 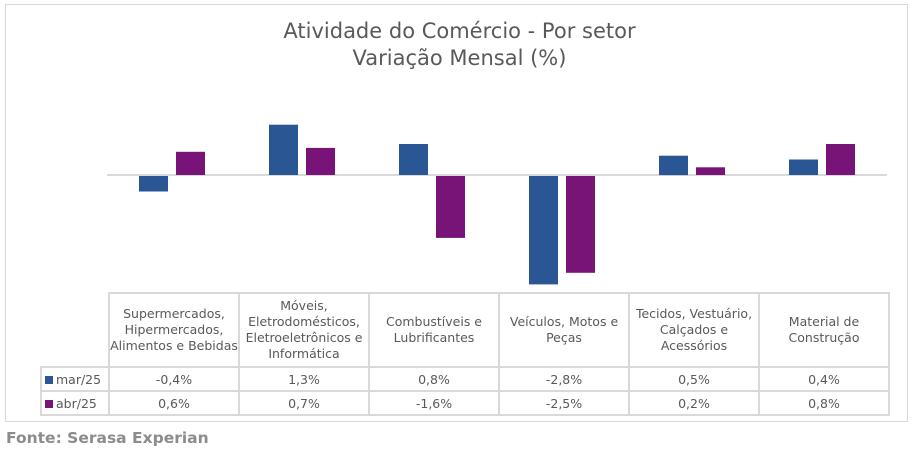 What do you see at coordinates (694, 379) in the screenshot?
I see `data-label: 0,5%` at bounding box center [694, 379].